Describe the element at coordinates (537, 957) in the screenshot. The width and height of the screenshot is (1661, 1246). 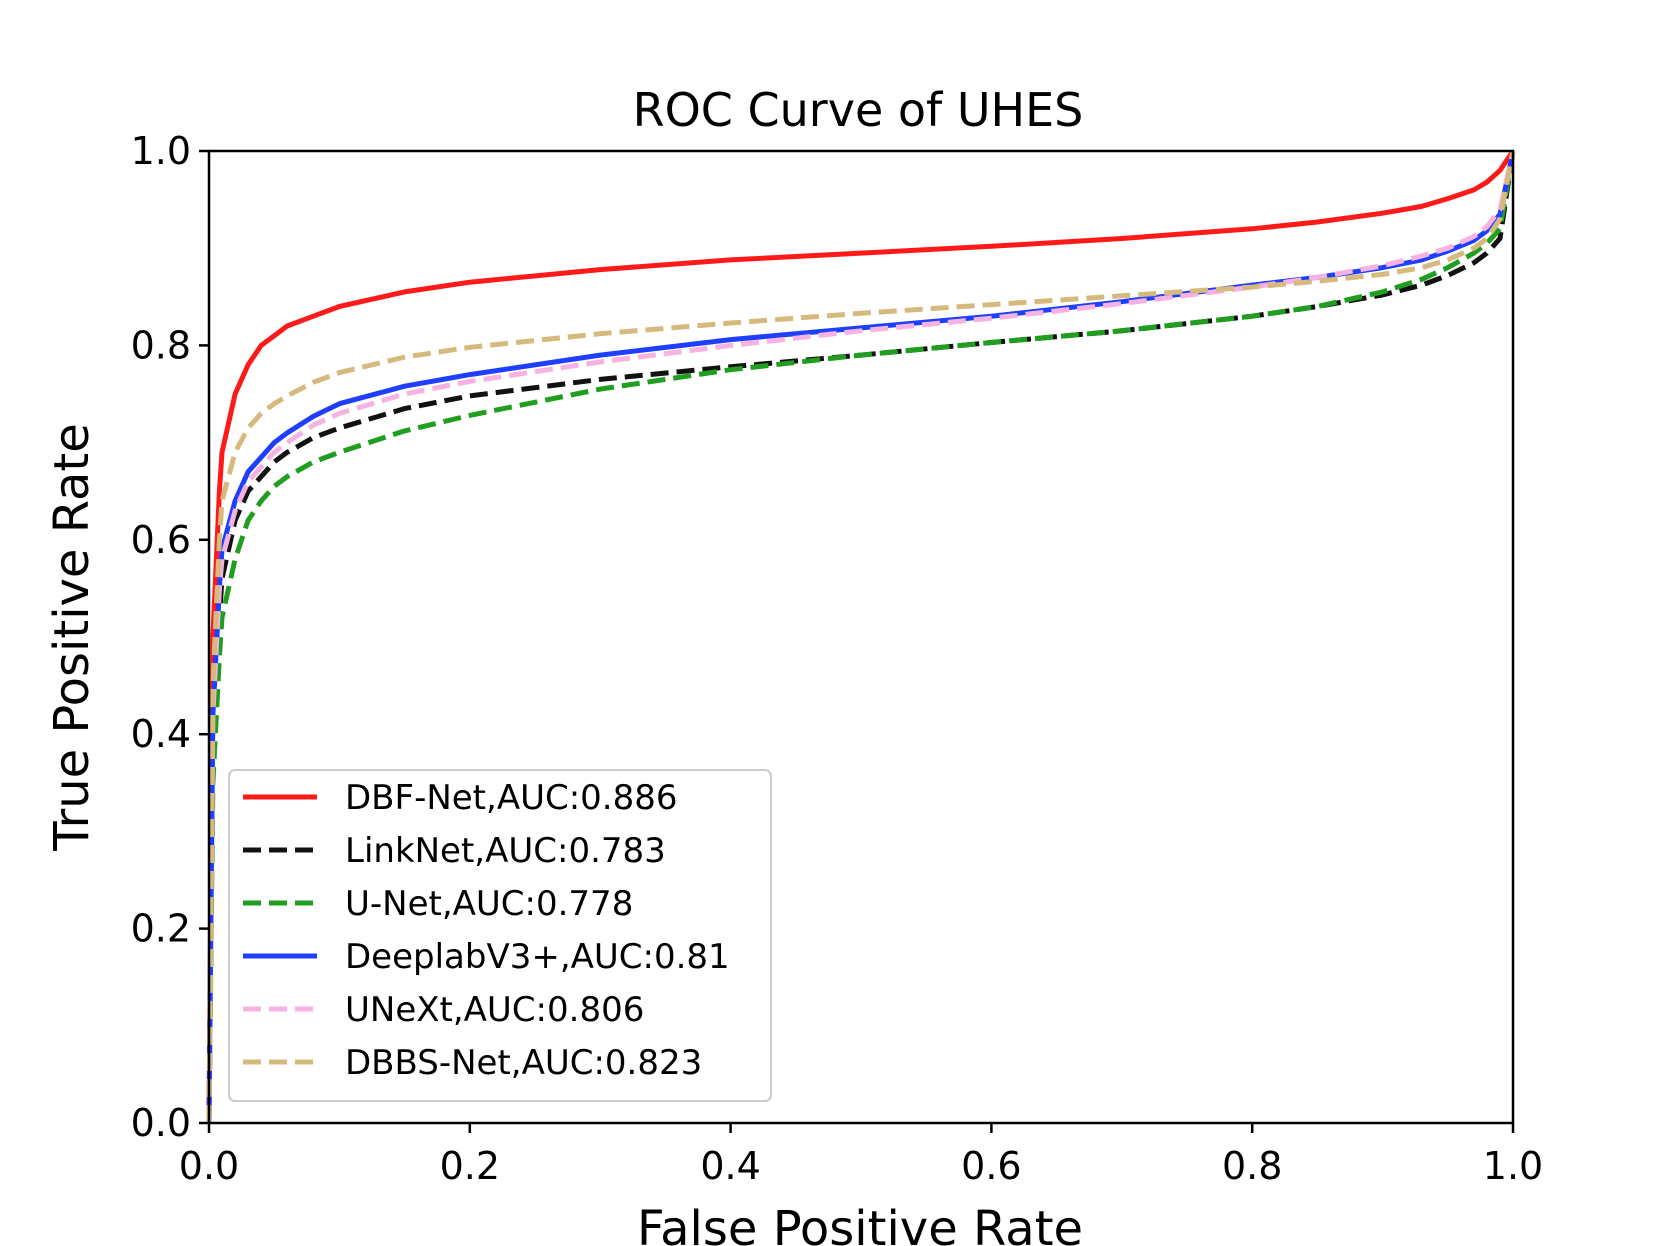
I see `legend-label-3: DeeplabV3+,AUC:0.81` at that location.